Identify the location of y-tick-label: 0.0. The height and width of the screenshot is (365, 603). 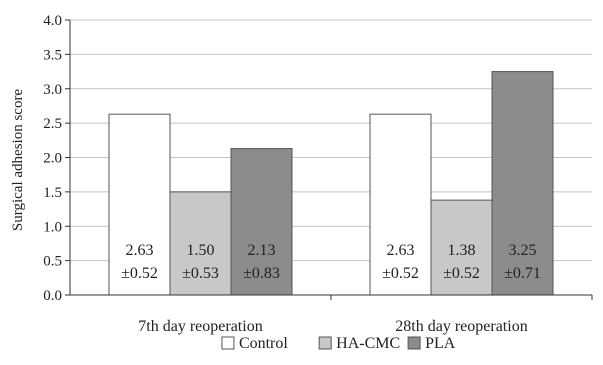
(52, 296).